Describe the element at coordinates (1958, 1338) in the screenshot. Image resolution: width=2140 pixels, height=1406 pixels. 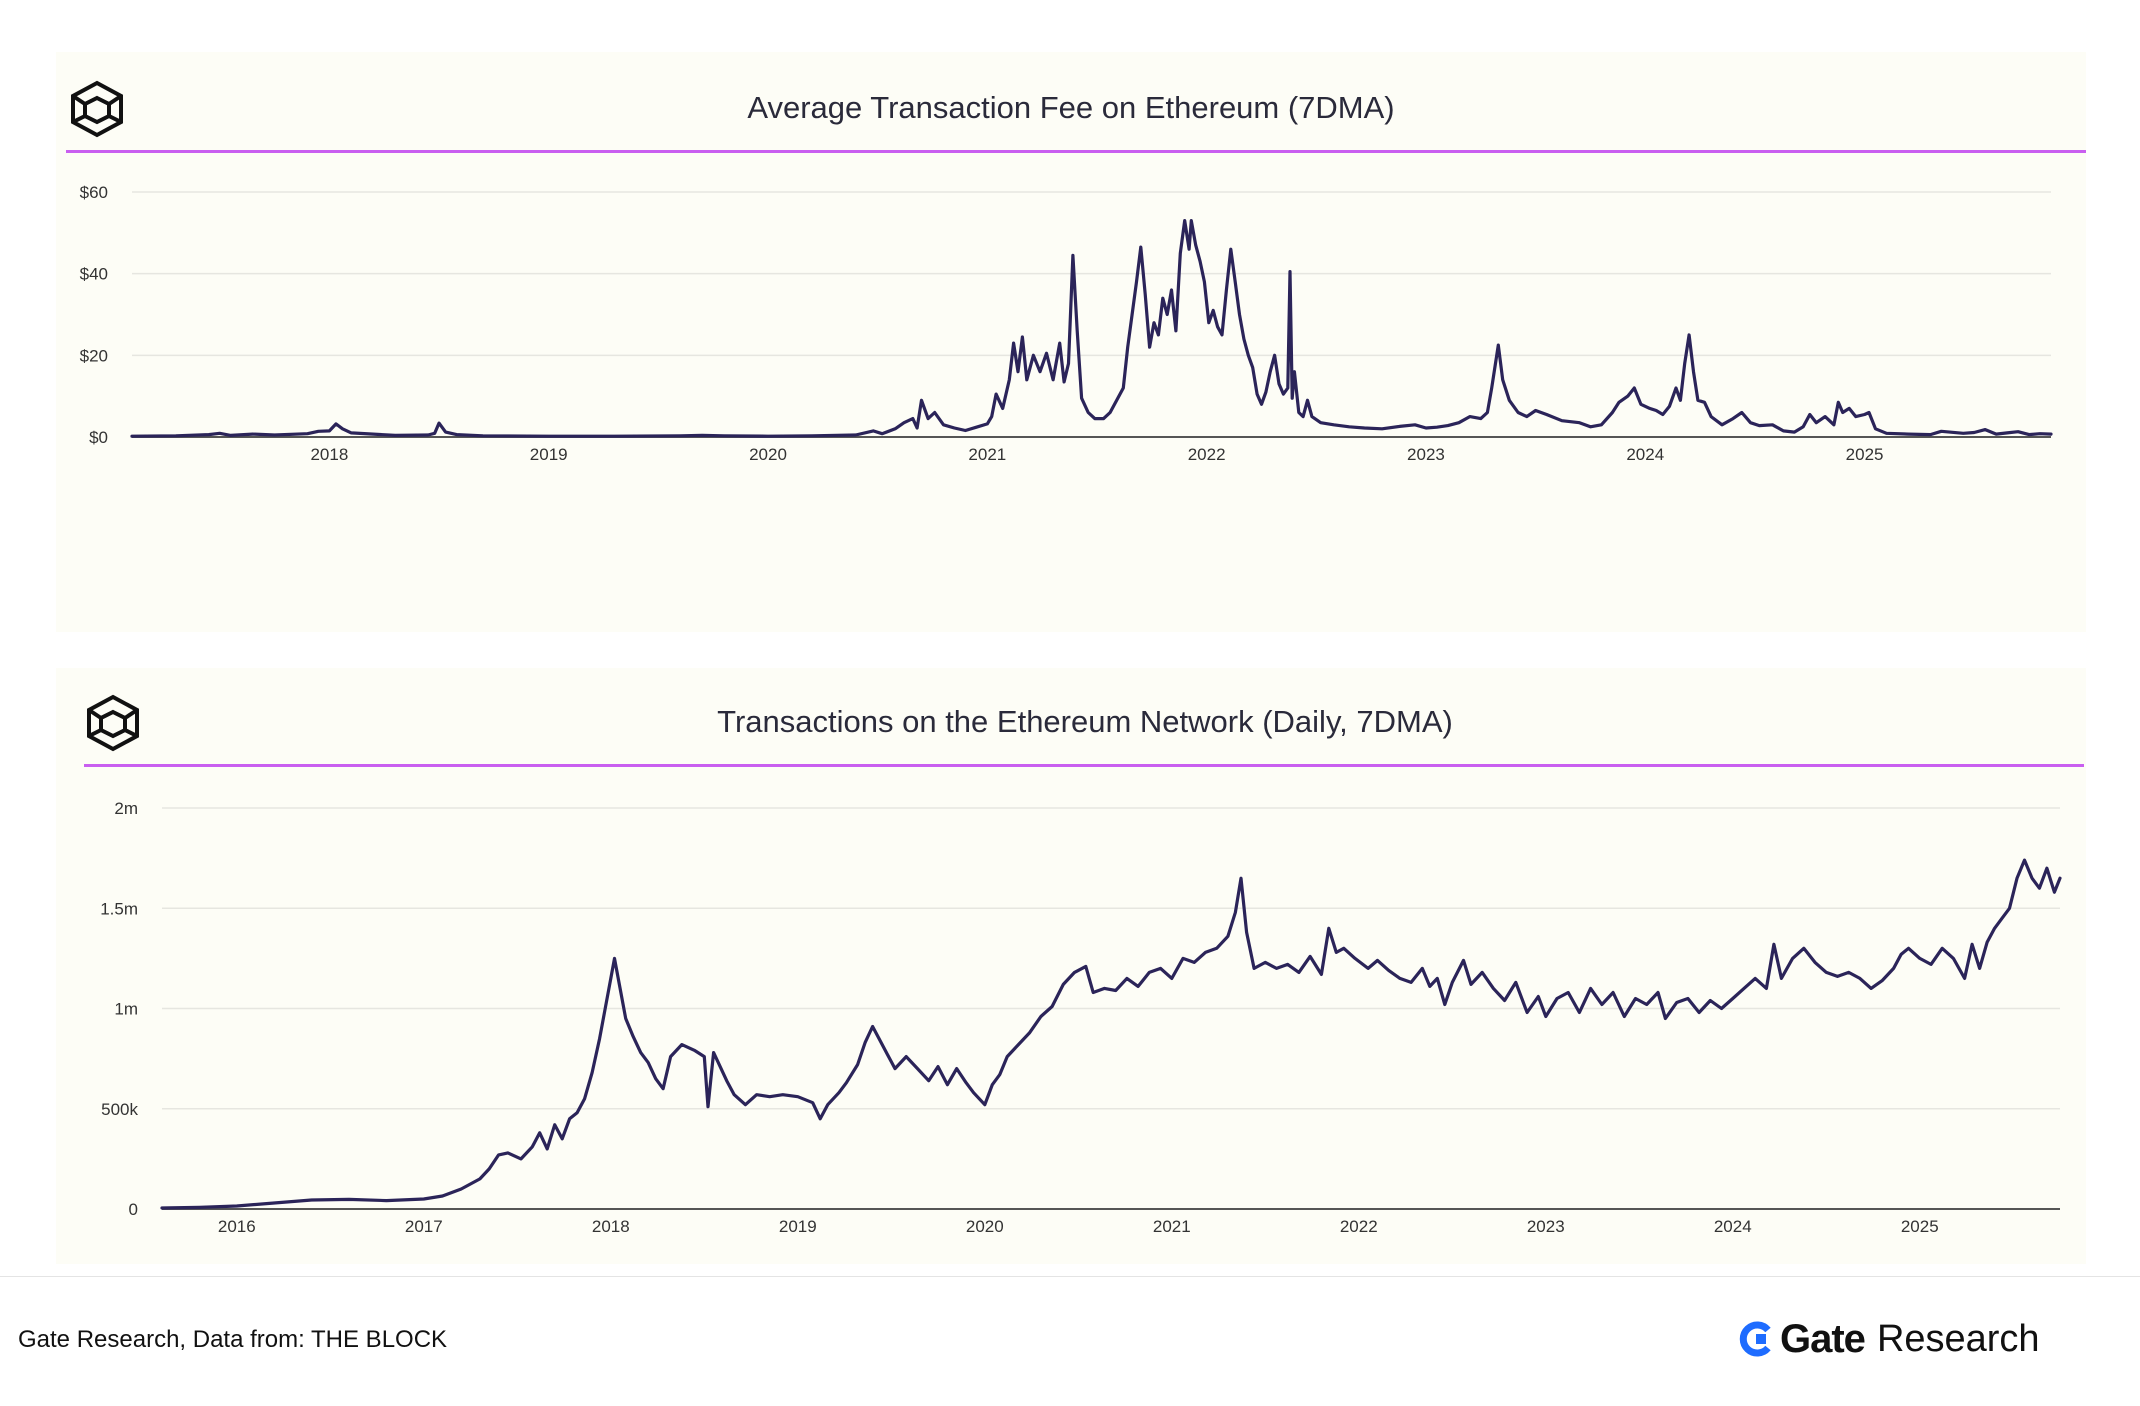
I see `brand-suffix: Research` at that location.